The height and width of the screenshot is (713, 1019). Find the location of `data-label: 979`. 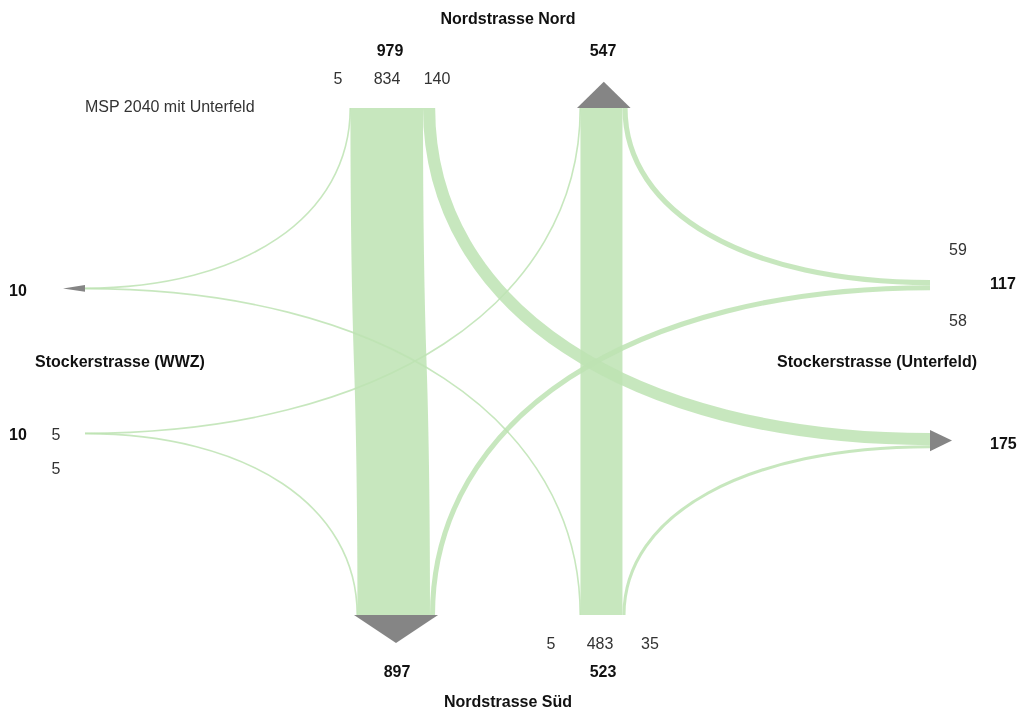

data-label: 979 is located at coordinates (390, 51).